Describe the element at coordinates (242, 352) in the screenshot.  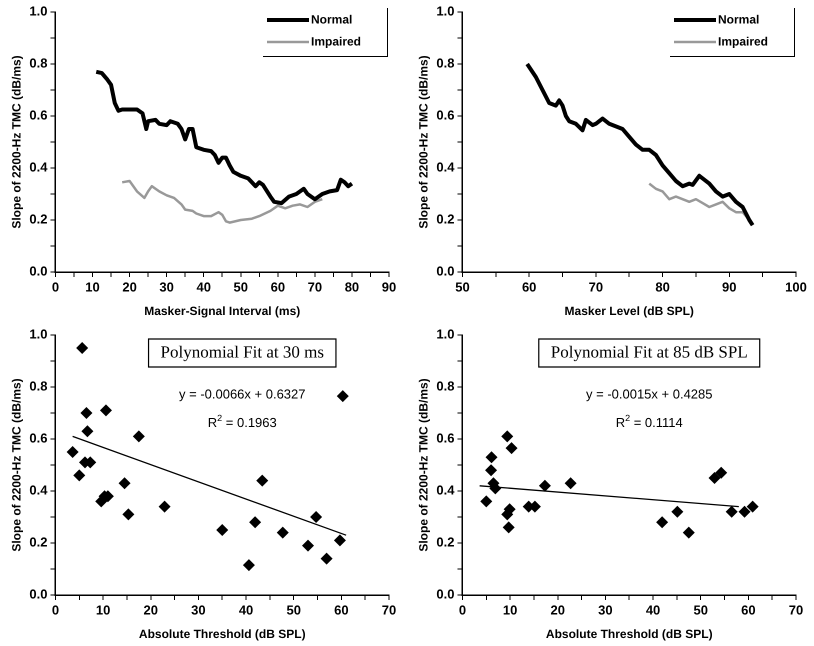
I see `chart-title: Polynomial Fit at 30 ms` at that location.